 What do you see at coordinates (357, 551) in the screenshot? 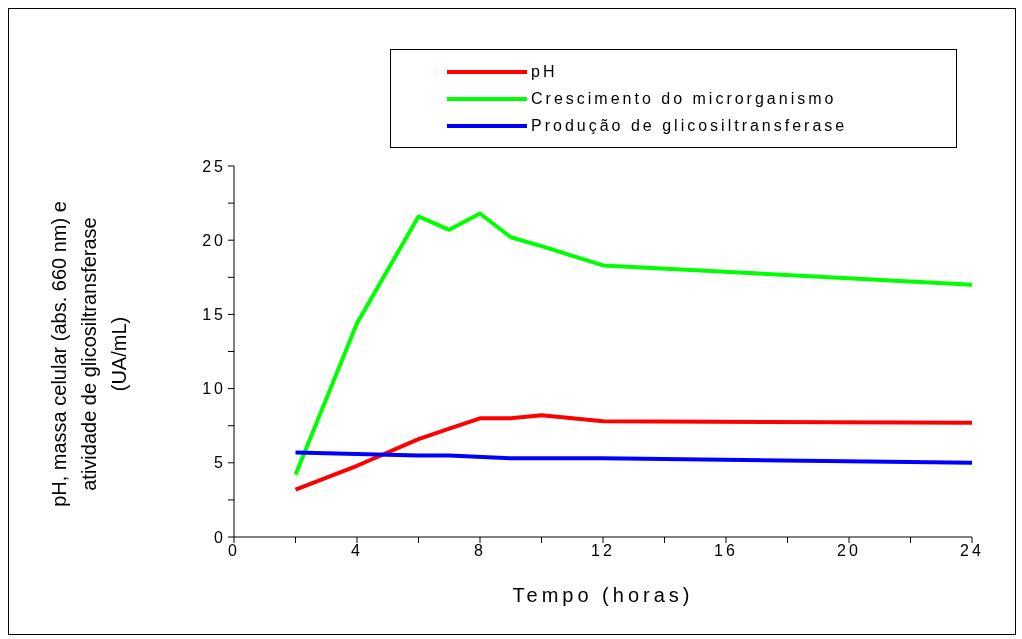
I see `x-tick-label: 4` at bounding box center [357, 551].